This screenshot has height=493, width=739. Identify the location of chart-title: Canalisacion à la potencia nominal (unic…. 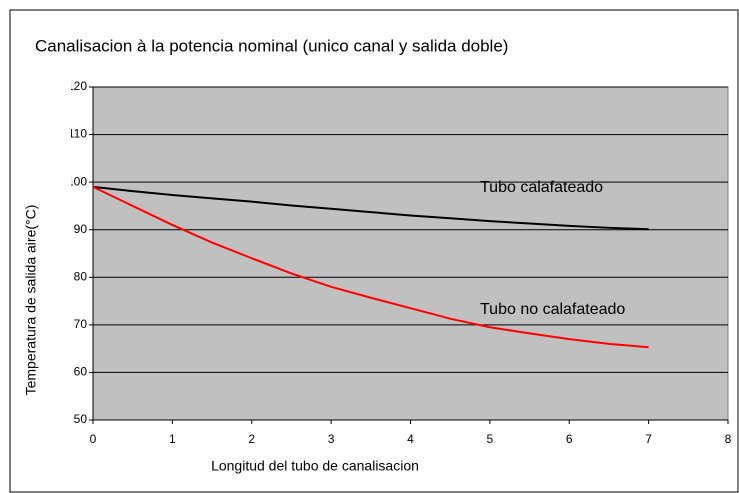
(271, 45).